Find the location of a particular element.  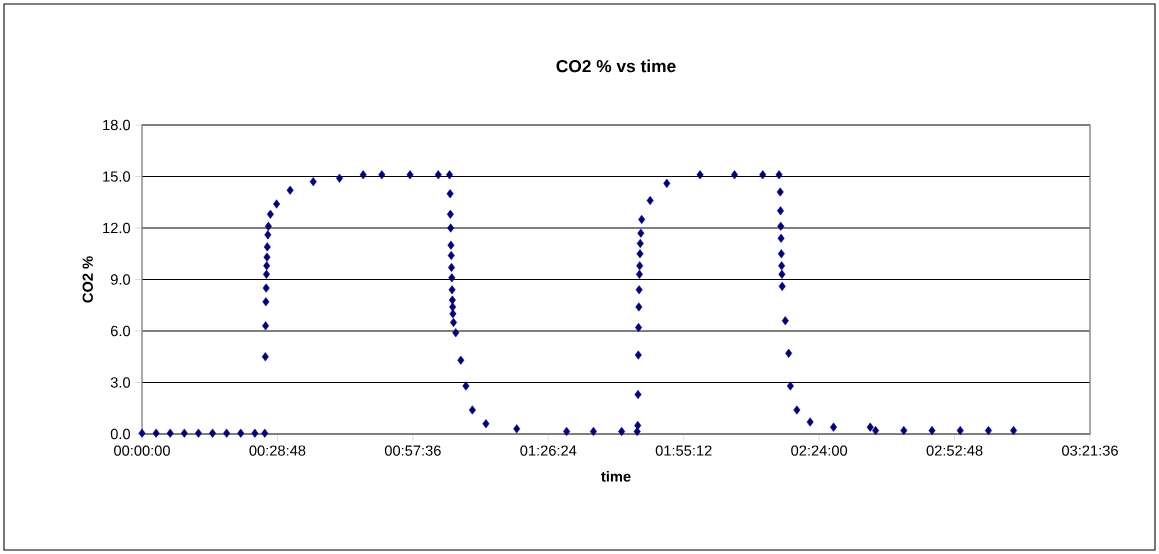

y-tick-label: 3.0 is located at coordinates (120, 382).